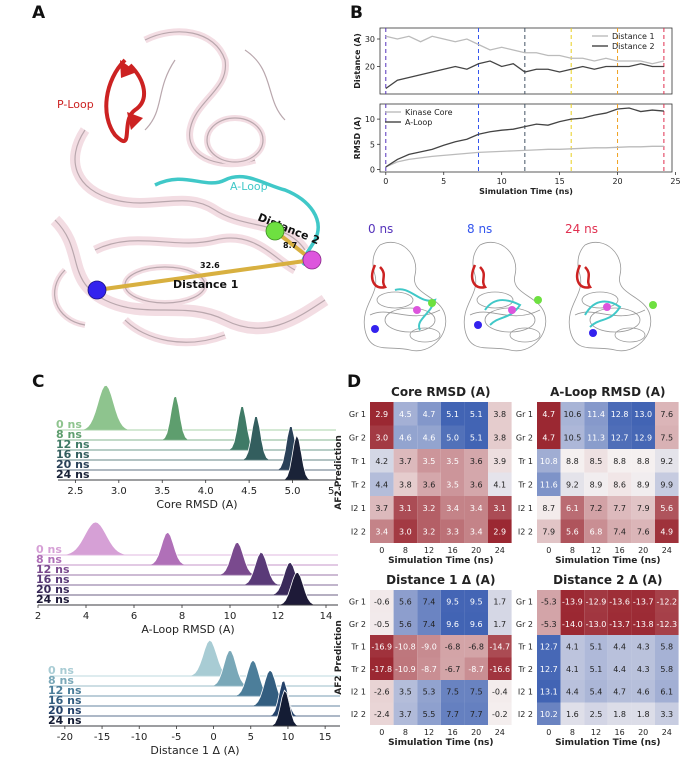  I want to click on x-tick-label: 4.5, so click(249, 491).